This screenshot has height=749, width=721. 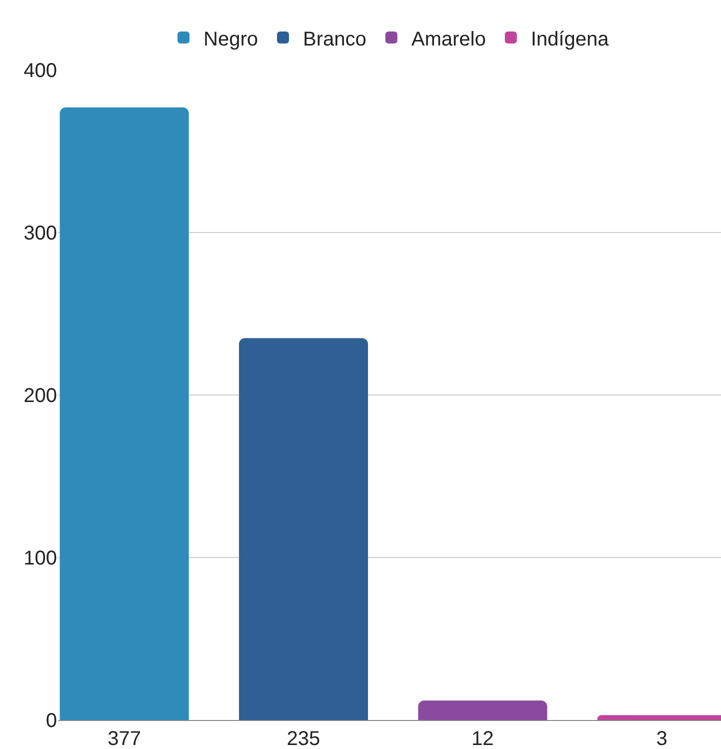 What do you see at coordinates (662, 738) in the screenshot?
I see `x-tick-label: 3` at bounding box center [662, 738].